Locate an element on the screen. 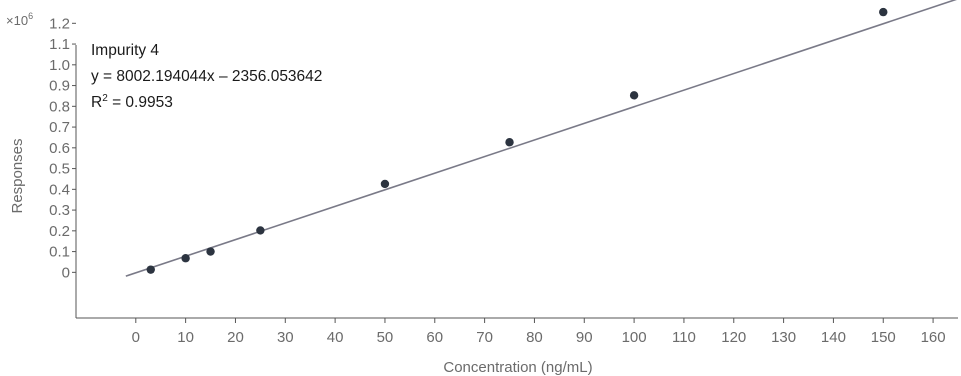 The image size is (961, 376). y-tick-label: 0.4 is located at coordinates (59, 189).